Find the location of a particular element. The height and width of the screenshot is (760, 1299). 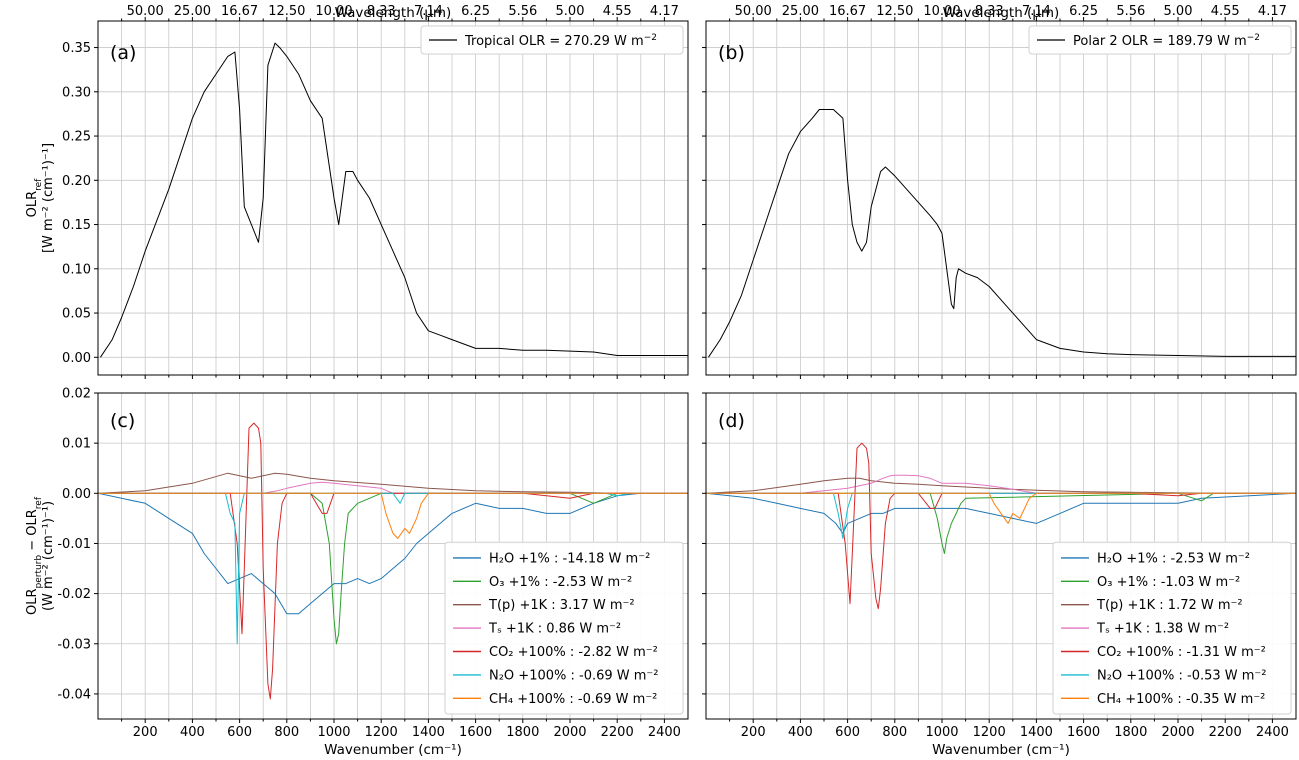

legend-entry: N₂O +100% : -0.53 W m⁻² is located at coordinates (1182, 675).